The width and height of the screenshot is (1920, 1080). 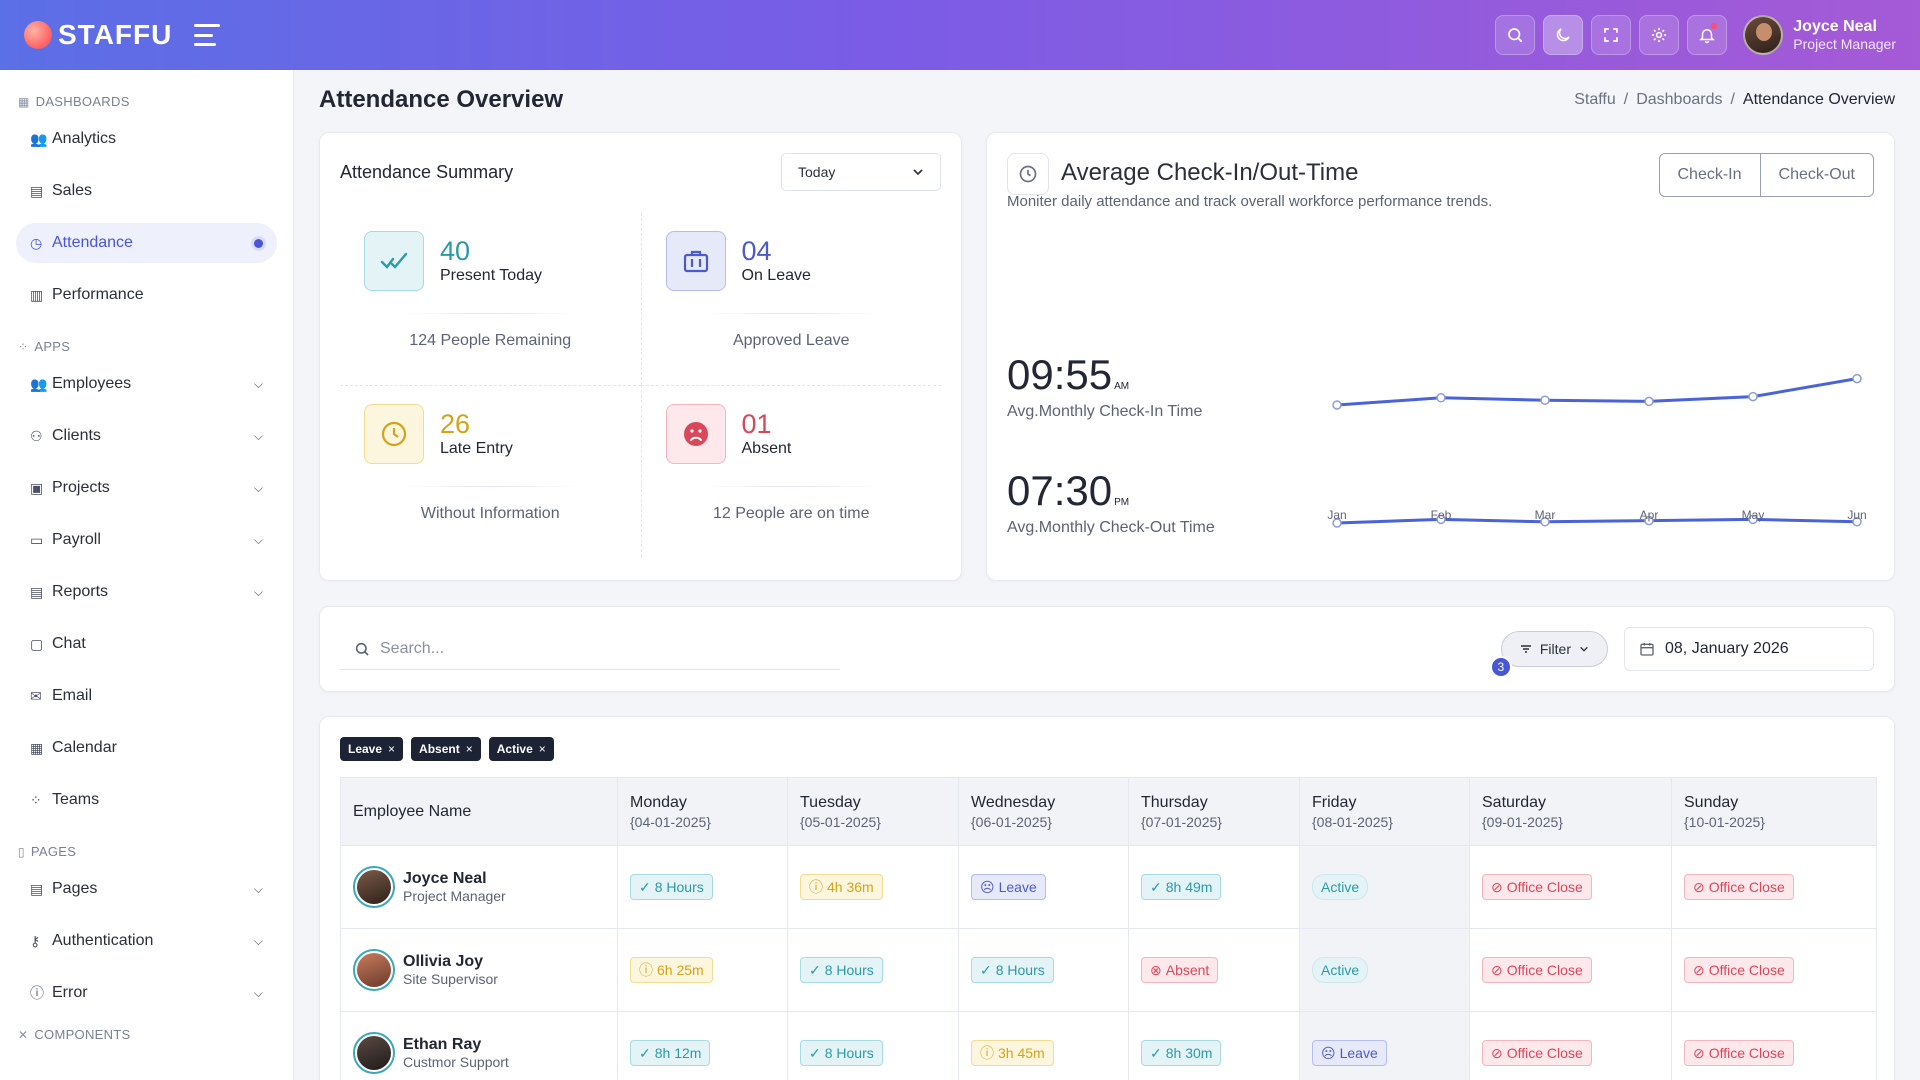 I want to click on breadcrumb-dashboards: Dashboards, so click(x=1679, y=99).